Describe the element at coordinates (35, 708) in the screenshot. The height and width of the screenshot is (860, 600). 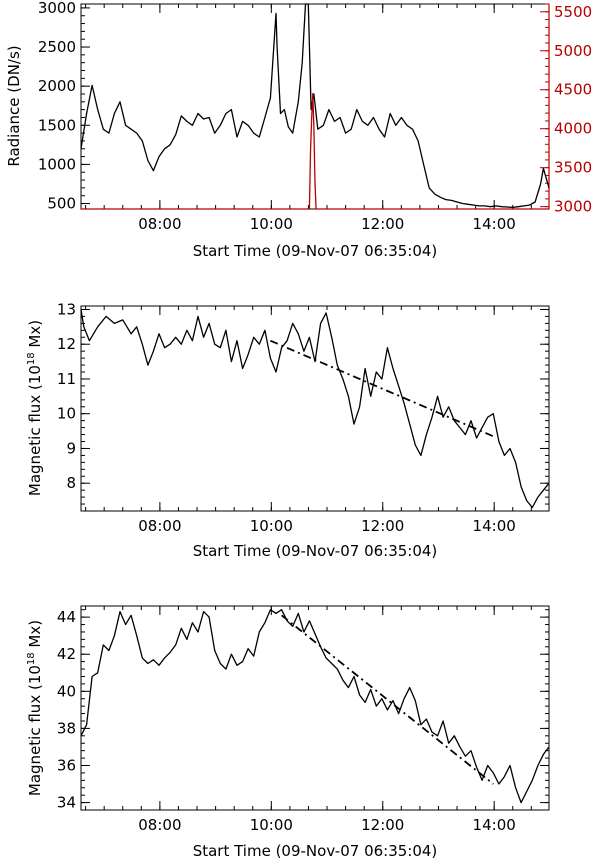
I see `panel-flux-2-ylabel: Magnetic flux (1018 Mx)` at that location.